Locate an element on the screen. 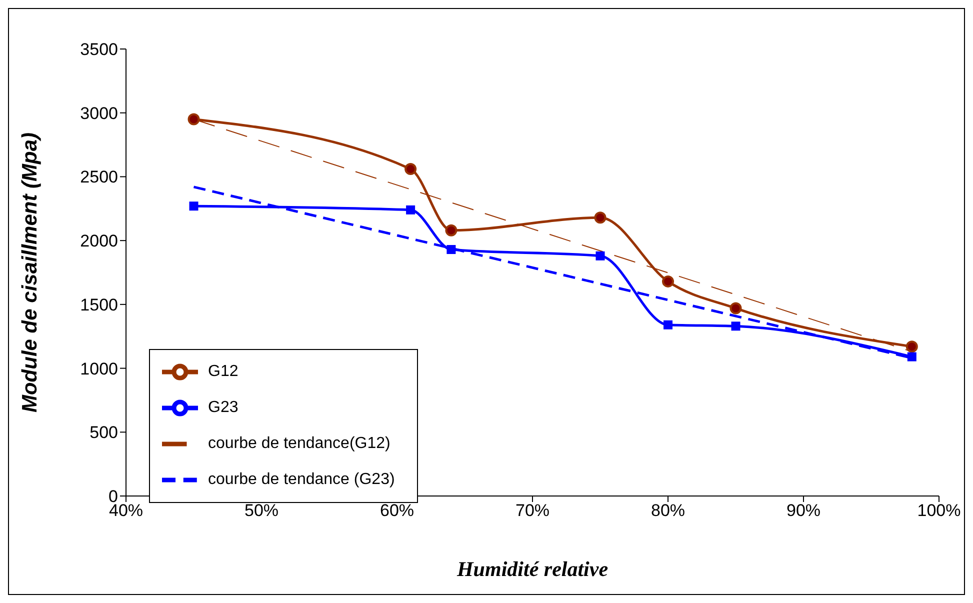 This screenshot has height=603, width=973. y-tick-label: 3000 is located at coordinates (99, 113).